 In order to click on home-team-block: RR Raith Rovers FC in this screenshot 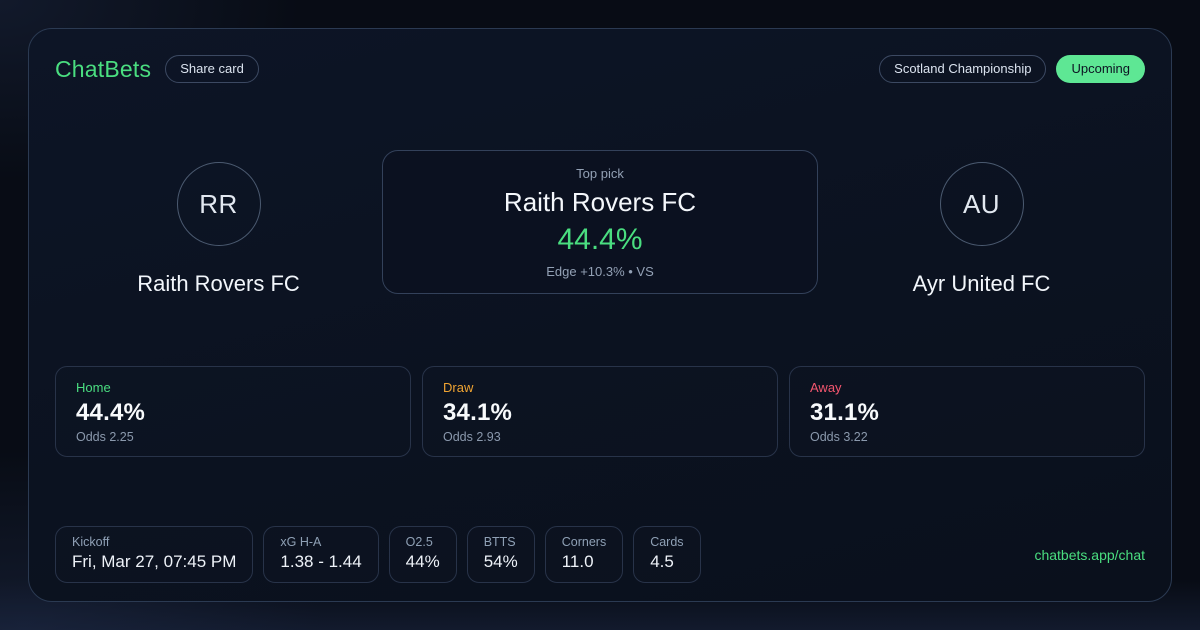, I will do `click(218, 223)`.